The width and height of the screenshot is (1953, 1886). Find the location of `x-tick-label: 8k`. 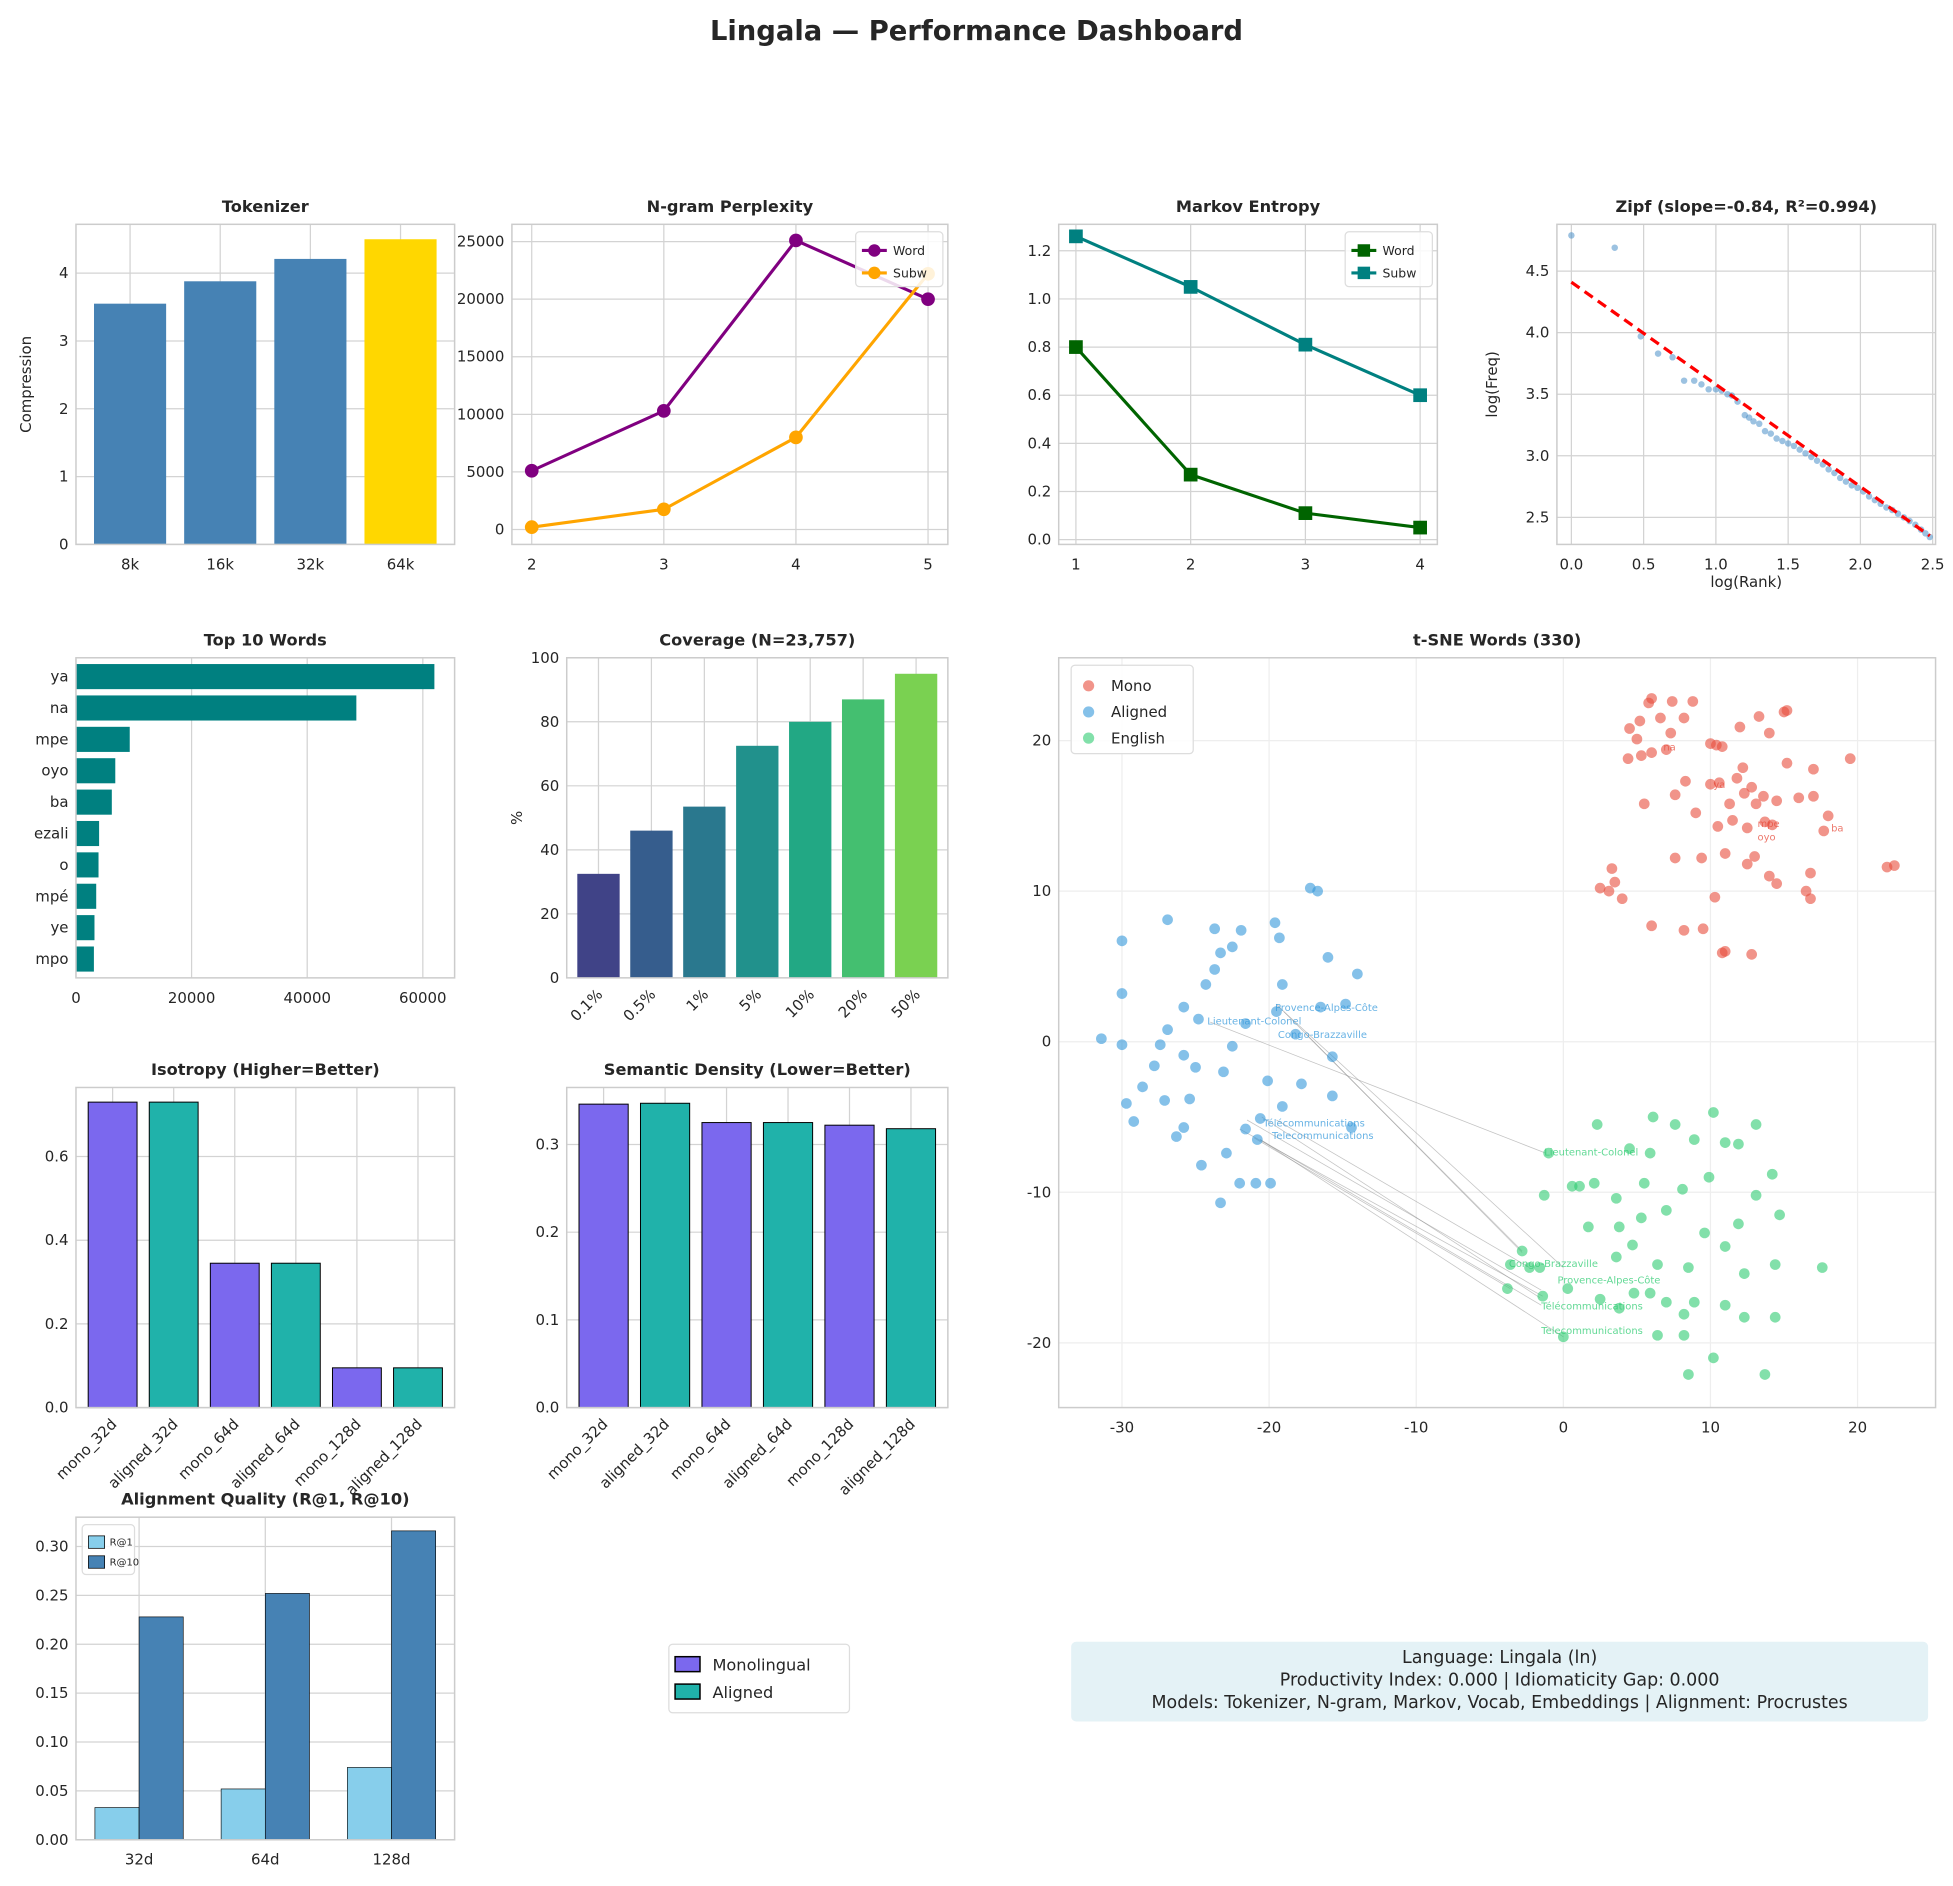

x-tick-label: 8k is located at coordinates (130, 564).